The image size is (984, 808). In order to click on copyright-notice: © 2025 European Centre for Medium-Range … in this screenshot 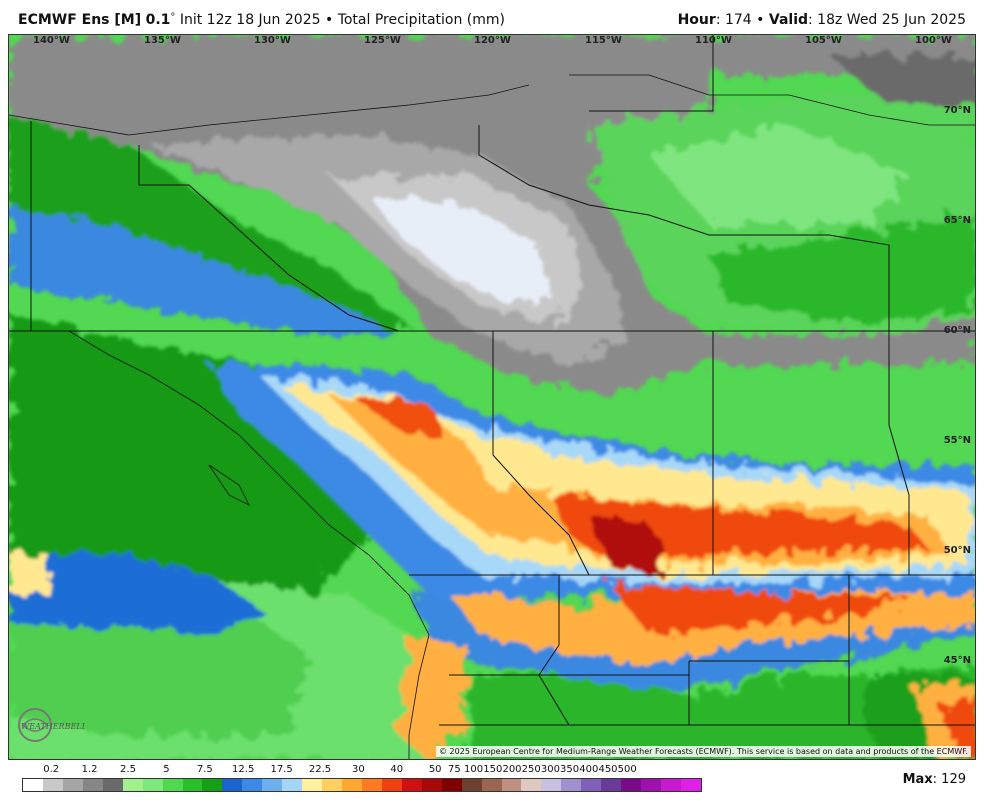, I will do `click(703, 751)`.